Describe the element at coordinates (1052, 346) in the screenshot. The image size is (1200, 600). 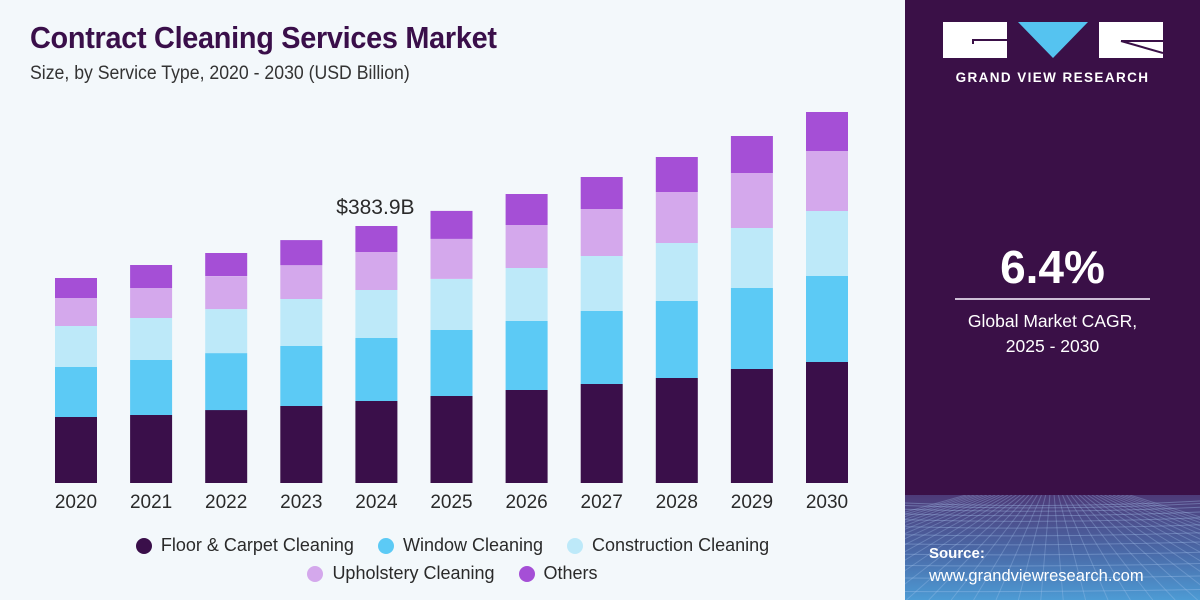
I see `cagr-label-line-2: 2025 - 2030` at that location.